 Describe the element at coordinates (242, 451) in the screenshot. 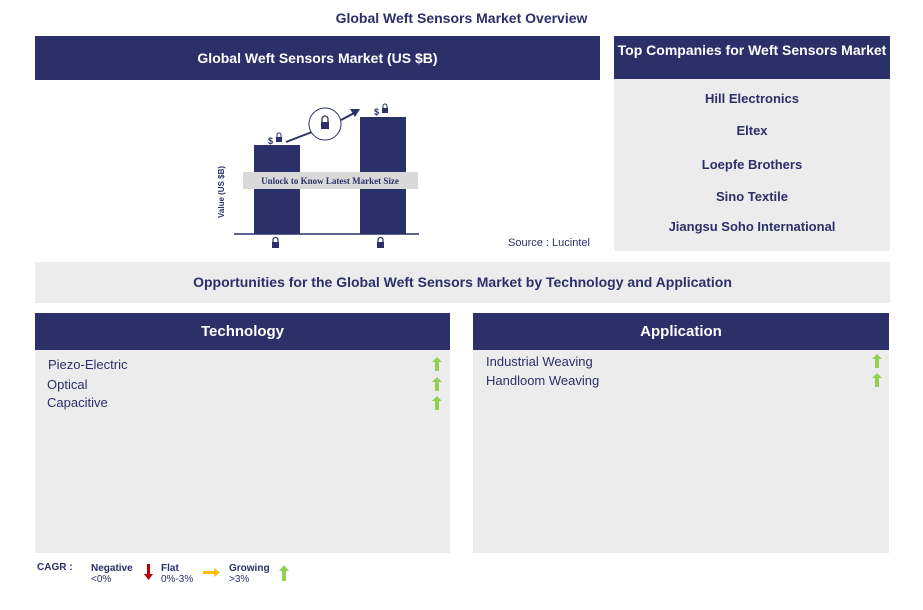

I see `technology-list: Piezo-Electric Optical Capacitive` at that location.